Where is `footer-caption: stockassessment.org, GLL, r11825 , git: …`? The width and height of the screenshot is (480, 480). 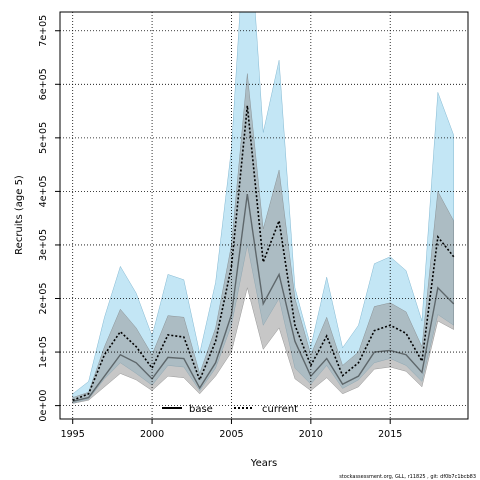
footer-caption: stockassessment.org, GLL, r11825 , git: … is located at coordinates (407, 477).